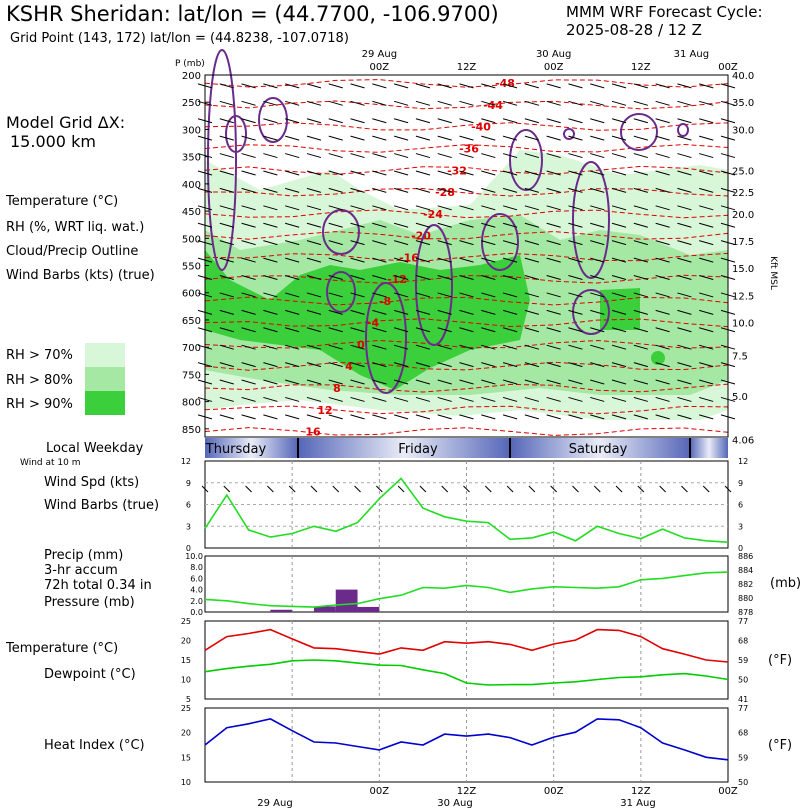  I want to click on wind-tick-left: 0, so click(188, 548).